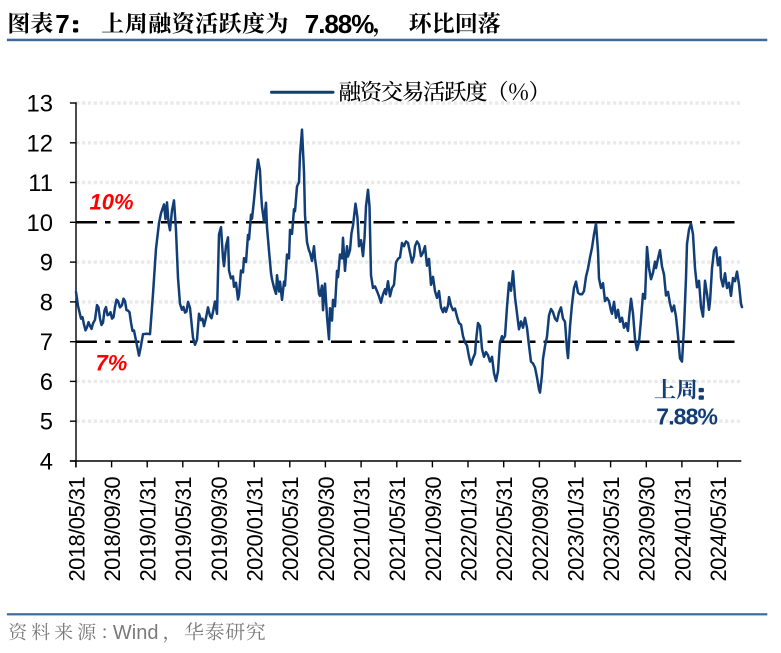  What do you see at coordinates (647, 529) in the screenshot?
I see `svg-text: 2023/09/30` at bounding box center [647, 529].